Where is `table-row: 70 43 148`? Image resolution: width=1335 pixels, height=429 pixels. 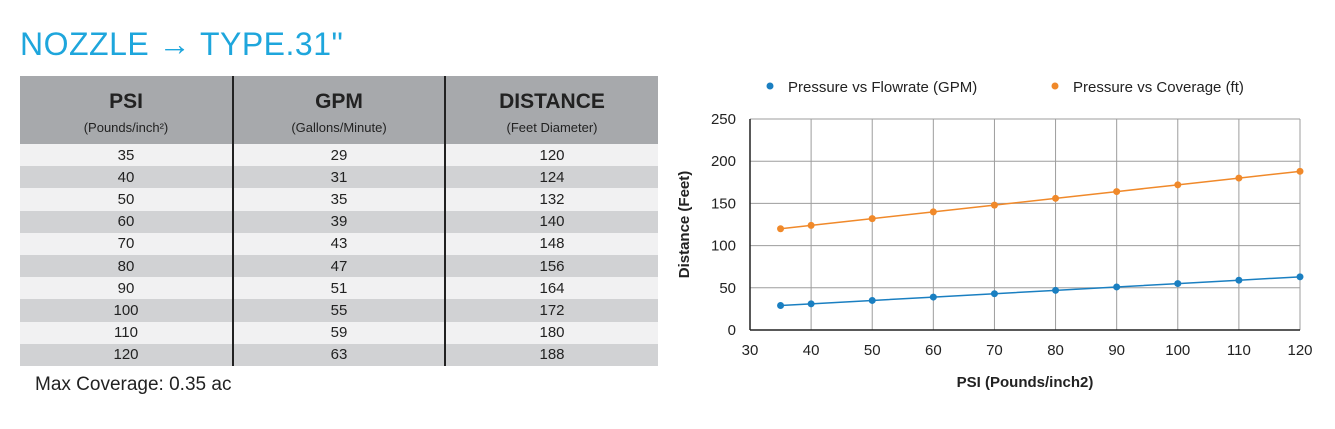
table-row: 70 43 148 is located at coordinates (339, 243).